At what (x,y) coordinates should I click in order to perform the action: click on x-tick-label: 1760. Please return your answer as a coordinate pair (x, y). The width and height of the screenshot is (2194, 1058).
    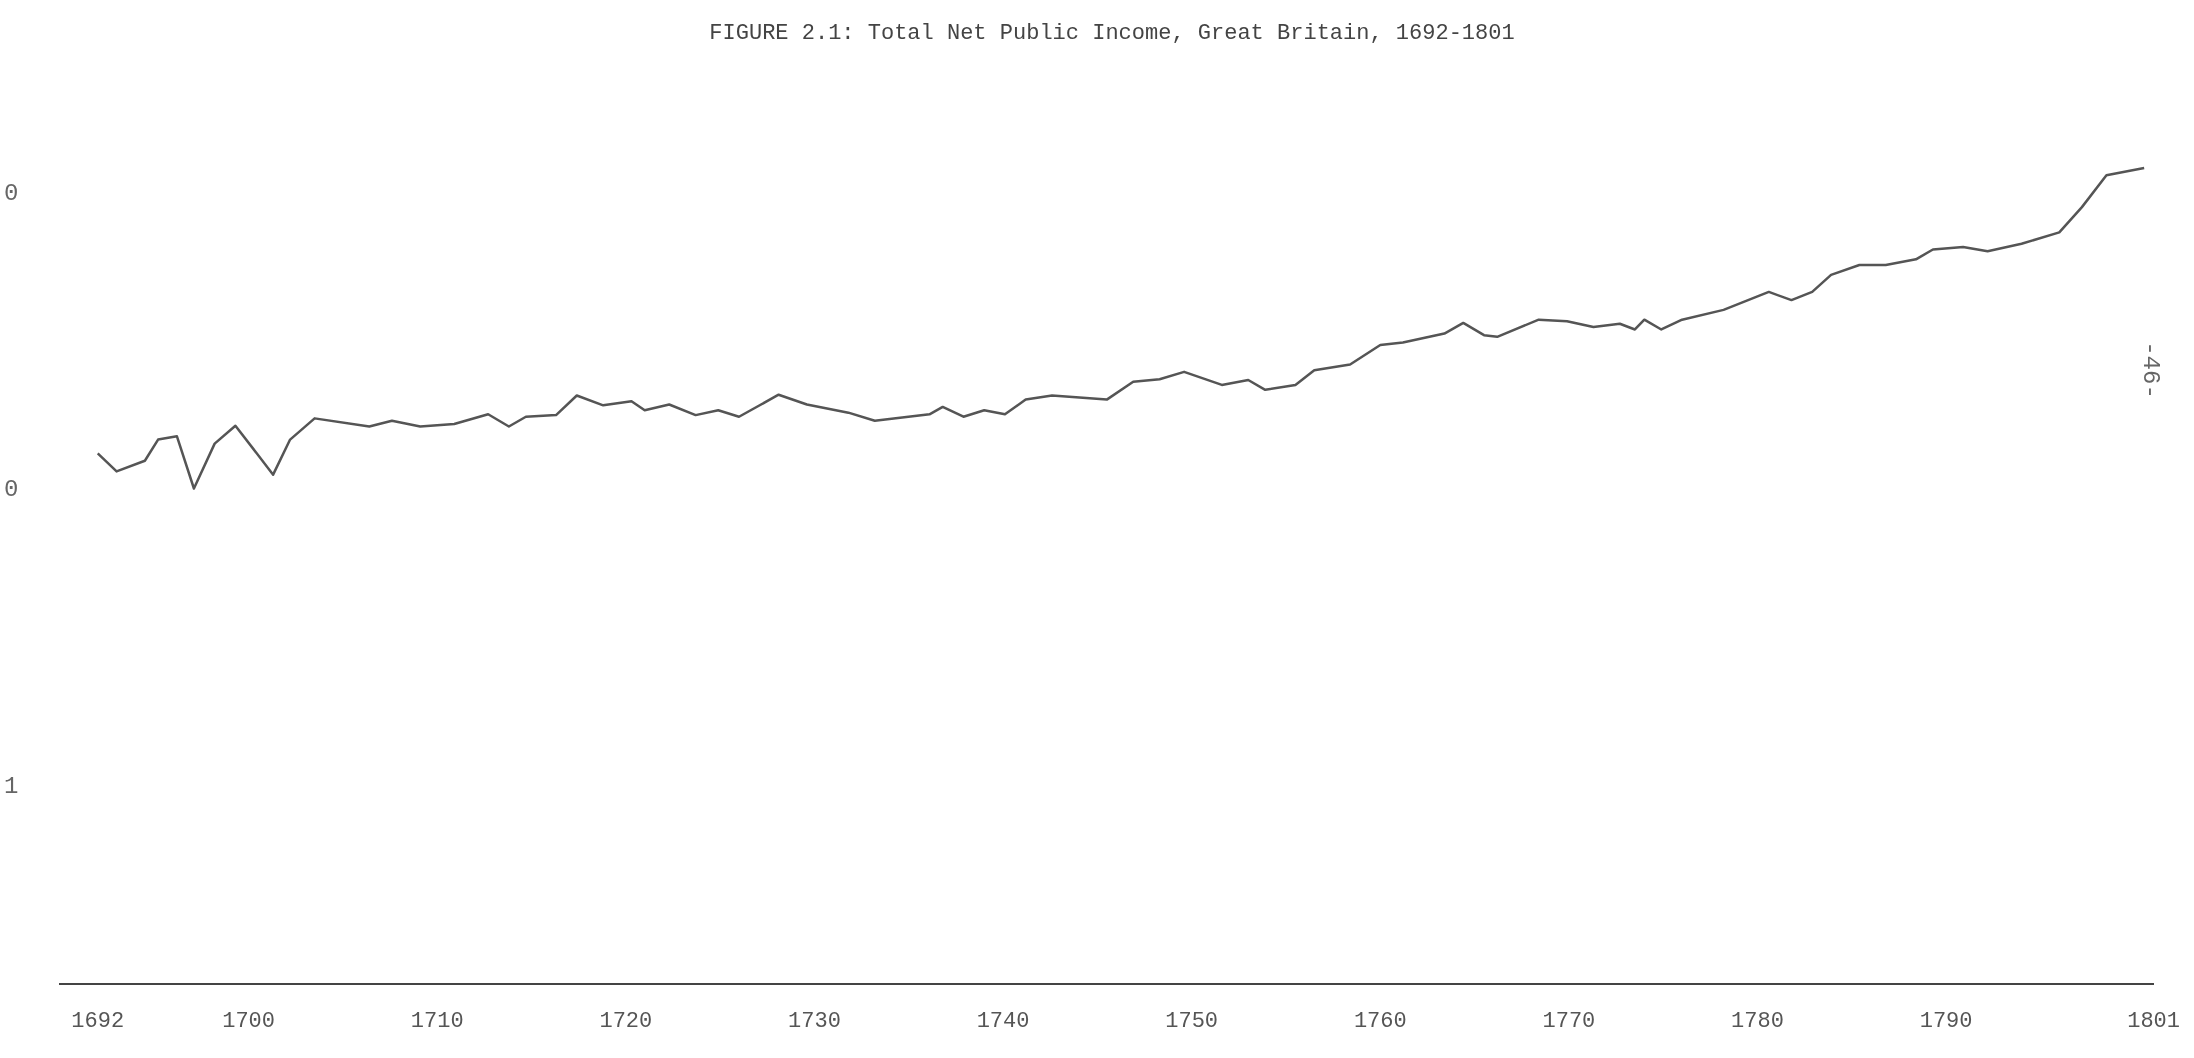
    Looking at the image, I should click on (1380, 1021).